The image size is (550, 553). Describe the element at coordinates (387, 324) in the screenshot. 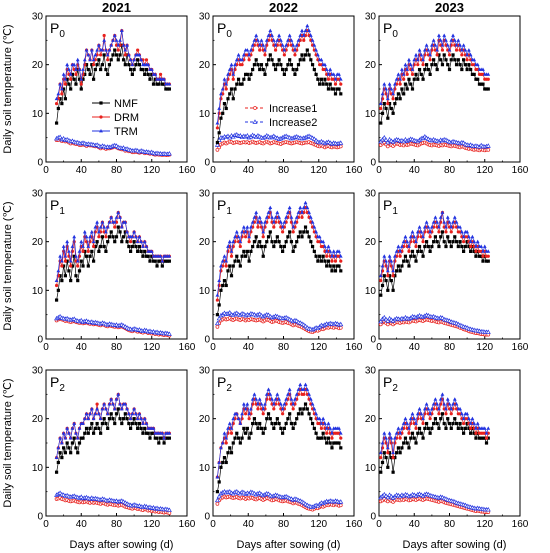

I see `data-point-increase1` at that location.